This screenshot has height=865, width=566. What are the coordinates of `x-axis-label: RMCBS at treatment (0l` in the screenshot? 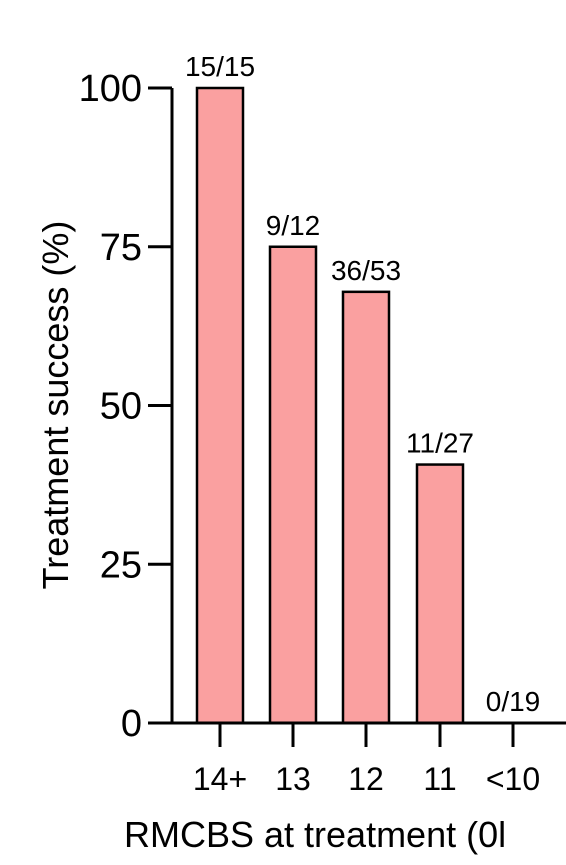 It's located at (315, 834).